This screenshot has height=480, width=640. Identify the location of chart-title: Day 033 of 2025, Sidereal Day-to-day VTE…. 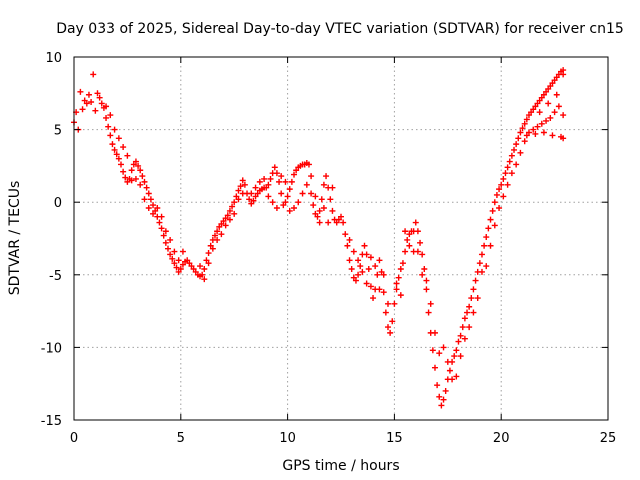
(340, 29).